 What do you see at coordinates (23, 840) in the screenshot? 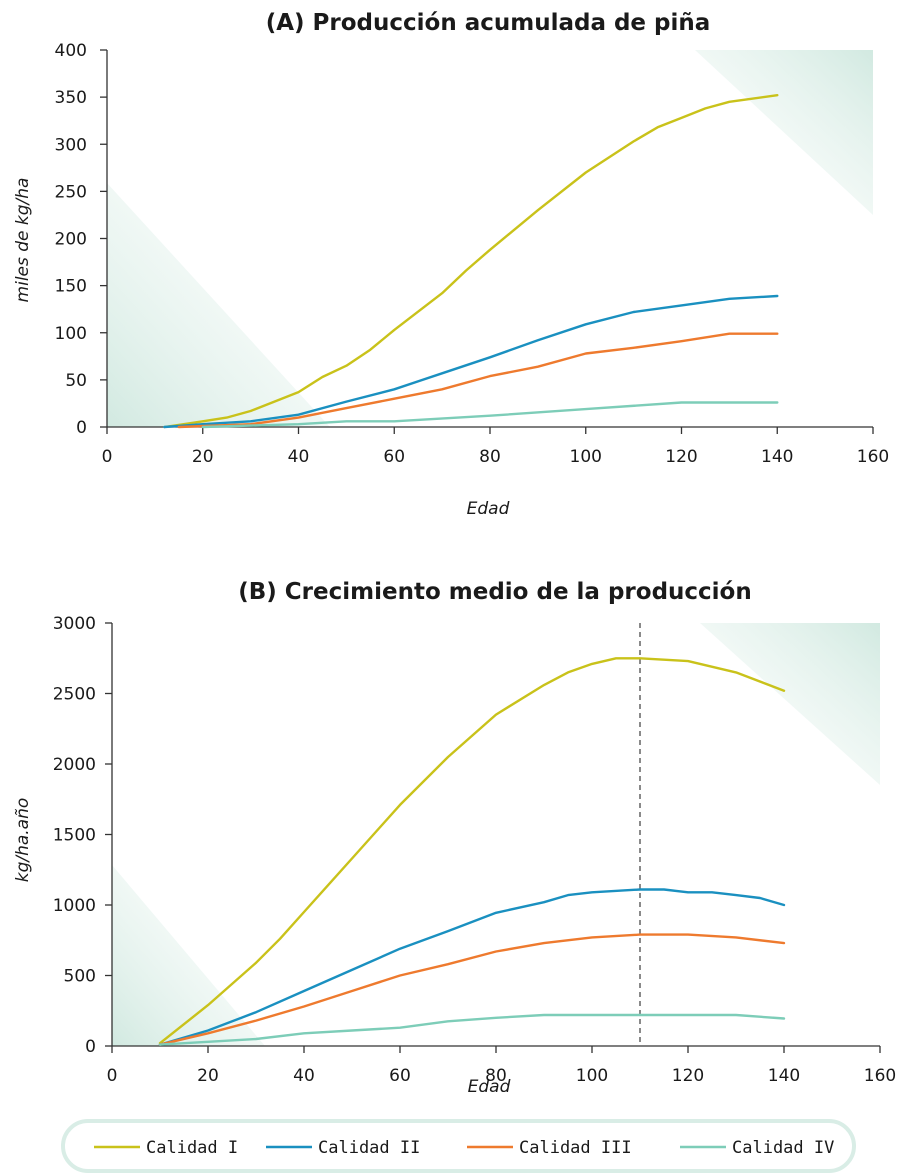
I see `chart-b-y-axis-label: kg/ha.año` at bounding box center [23, 840].